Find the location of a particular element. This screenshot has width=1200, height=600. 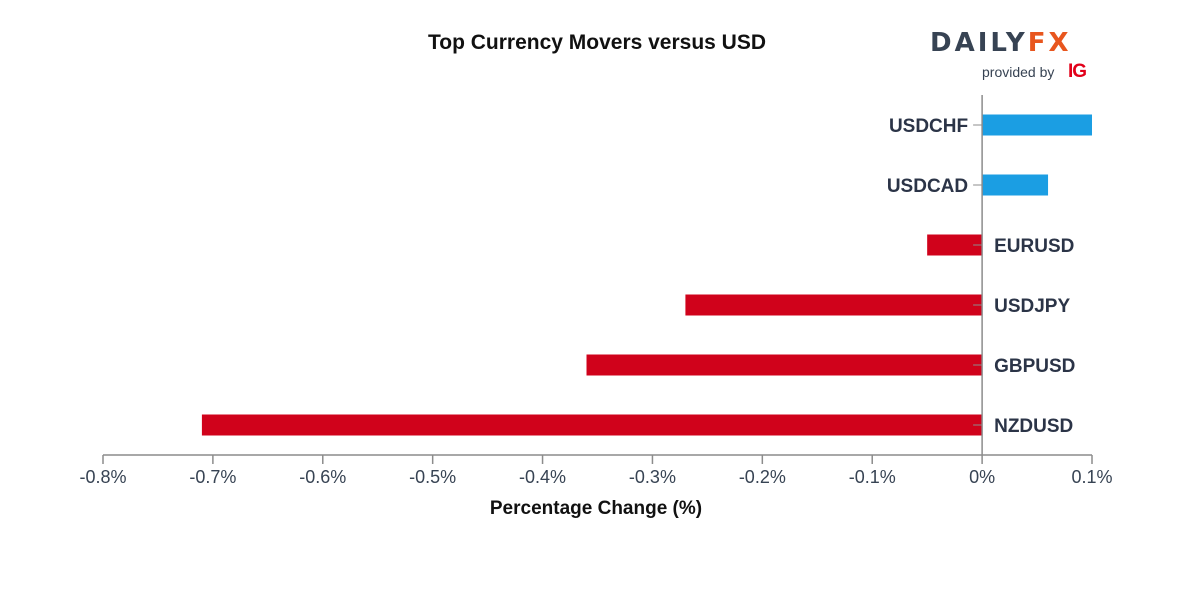

x-tick-label: -0.7% is located at coordinates (212, 477).